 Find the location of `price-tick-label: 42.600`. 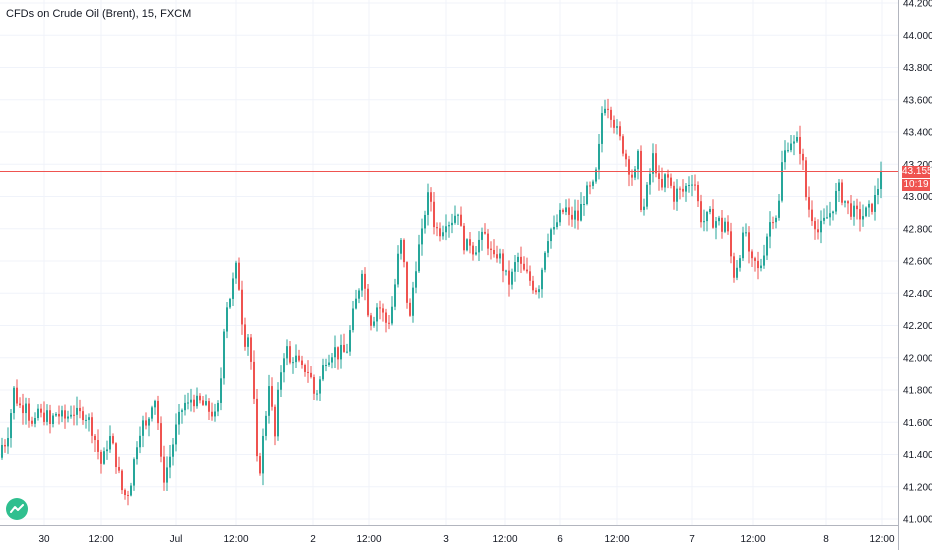

price-tick-label: 42.600 is located at coordinates (917, 262).